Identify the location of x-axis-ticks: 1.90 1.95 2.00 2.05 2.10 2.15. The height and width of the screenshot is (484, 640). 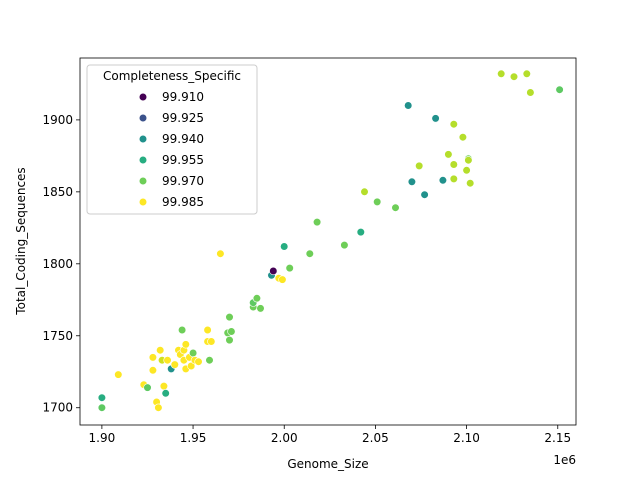
(330, 435).